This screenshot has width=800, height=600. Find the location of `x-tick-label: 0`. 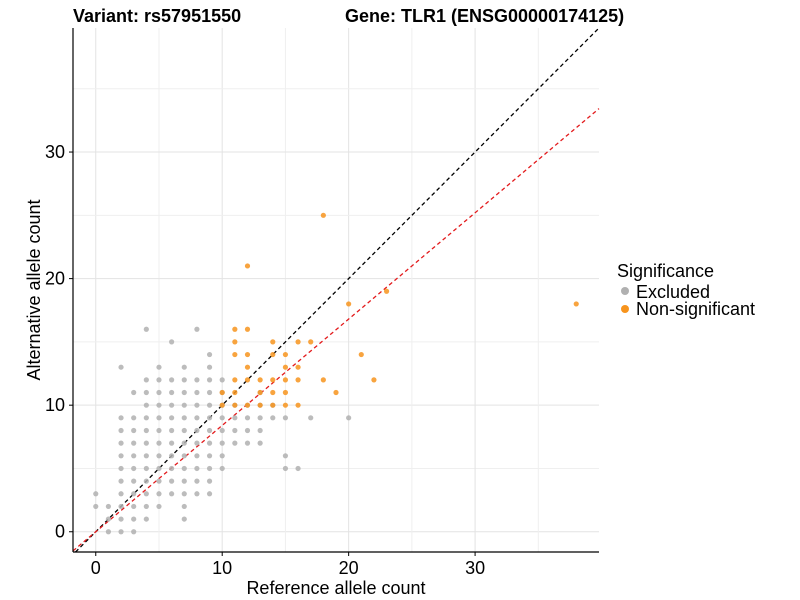

x-tick-label: 0 is located at coordinates (96, 568).